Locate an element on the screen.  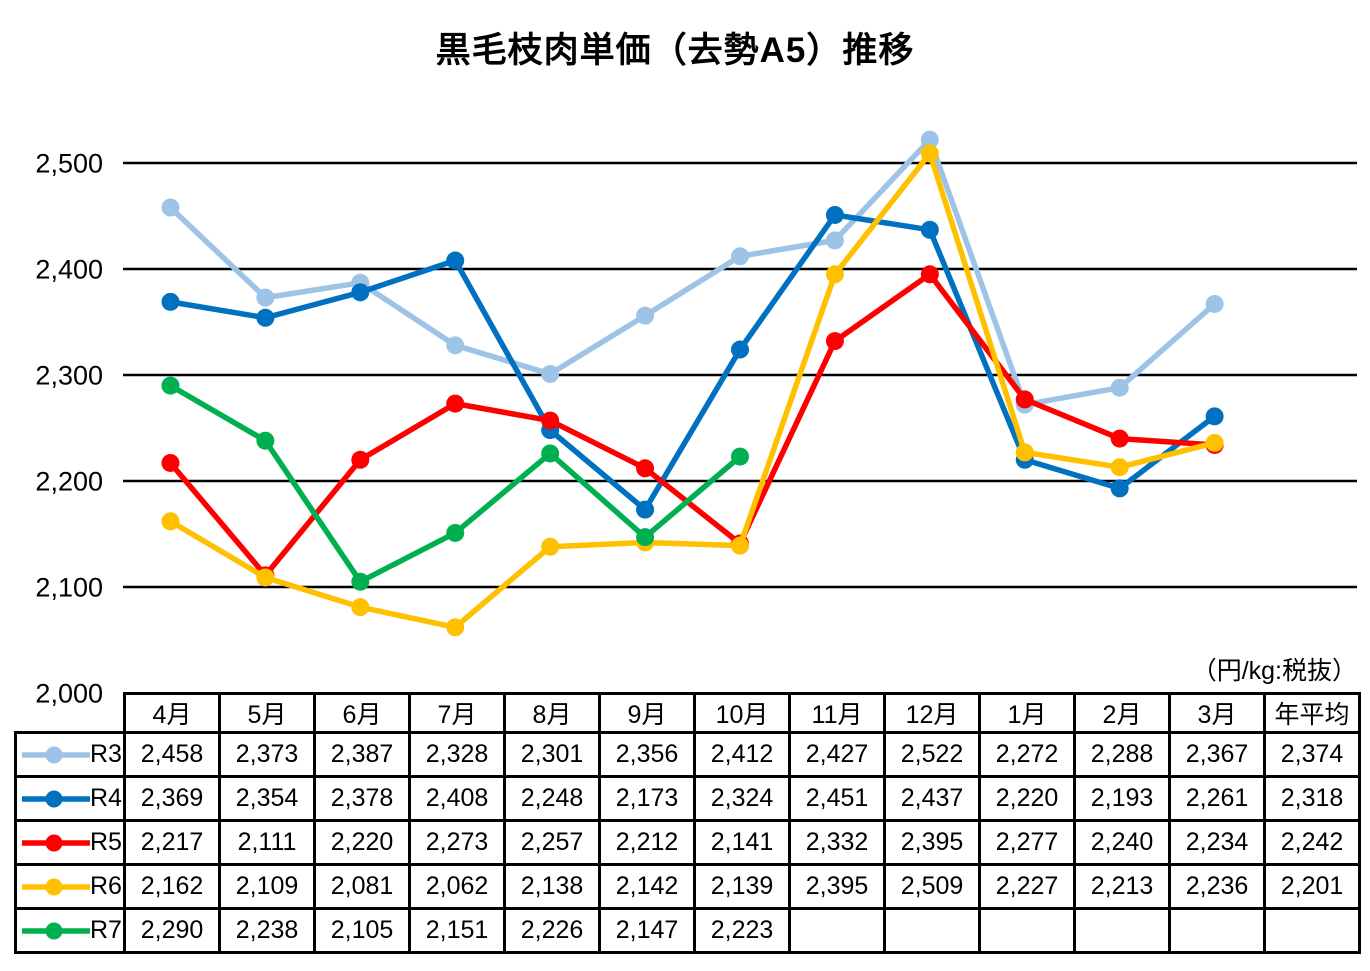
value-cell: 2,111 is located at coordinates (267, 842).